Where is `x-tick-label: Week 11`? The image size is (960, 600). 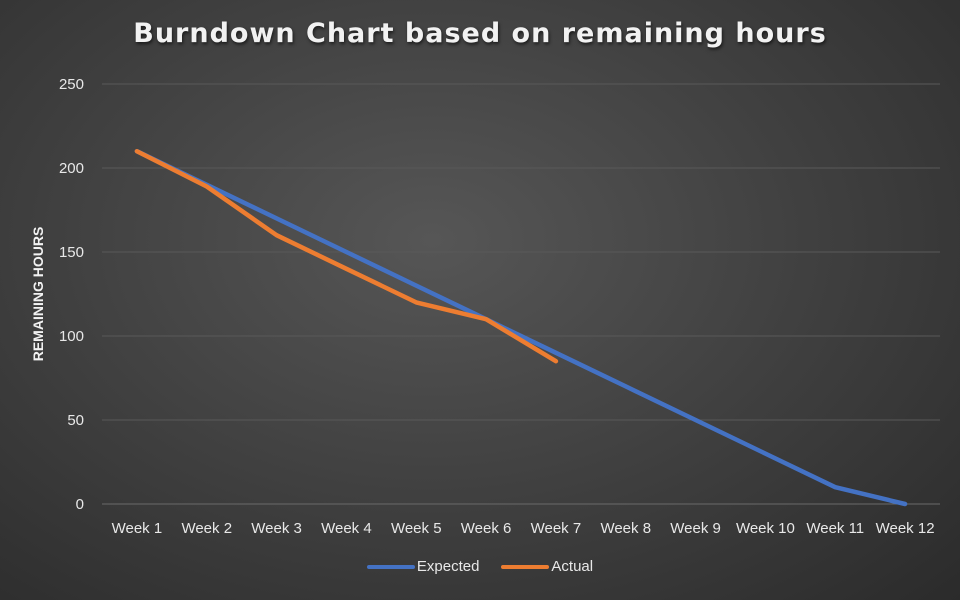
x-tick-label: Week 11 is located at coordinates (835, 528).